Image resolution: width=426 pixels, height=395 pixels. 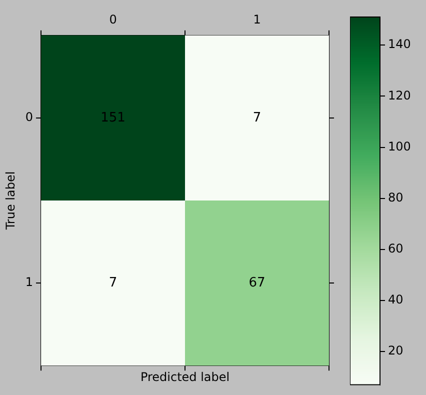 What do you see at coordinates (396, 197) in the screenshot?
I see `color-bar-label: 80` at bounding box center [396, 197].